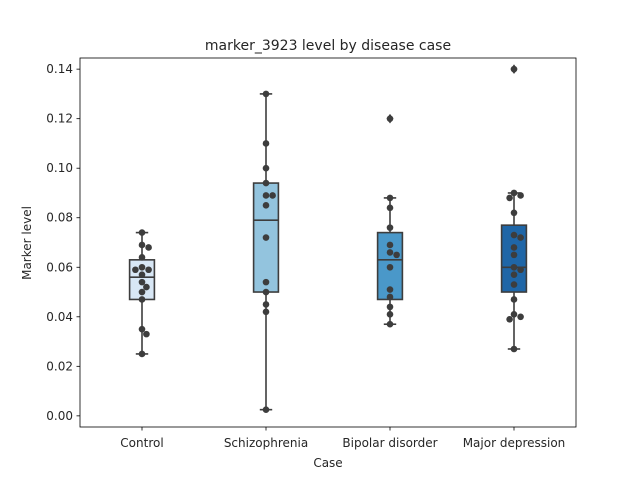 This screenshot has height=480, width=640. I want to click on x-tick-label: Major depression, so click(514, 443).